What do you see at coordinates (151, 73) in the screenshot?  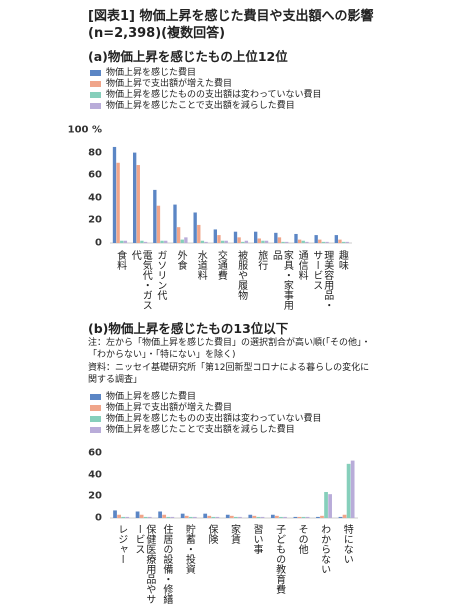 I see `legend-label: 物価上昇を感じた費目` at bounding box center [151, 73].